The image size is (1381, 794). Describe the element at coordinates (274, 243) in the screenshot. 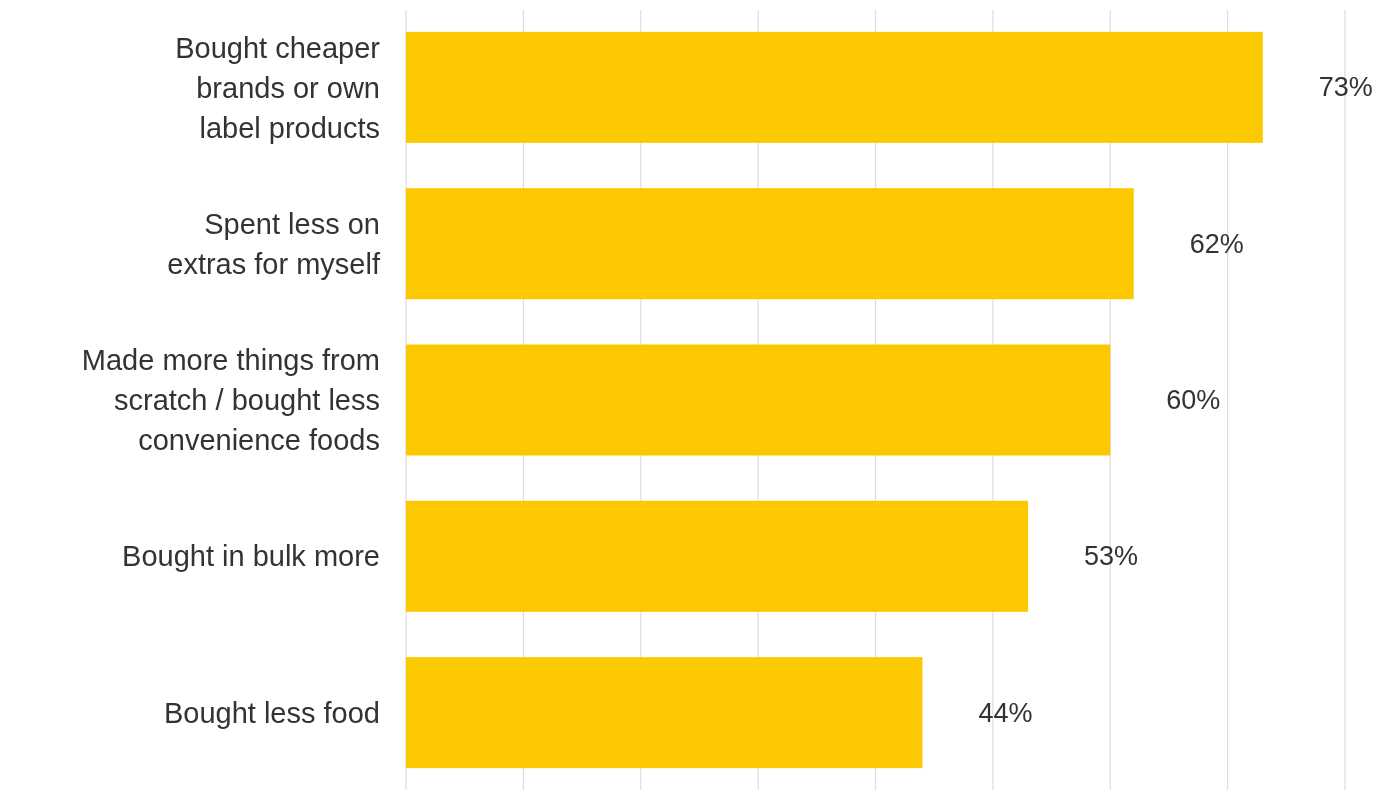

I see `y-tick-label: Spent less on extras for myself` at that location.